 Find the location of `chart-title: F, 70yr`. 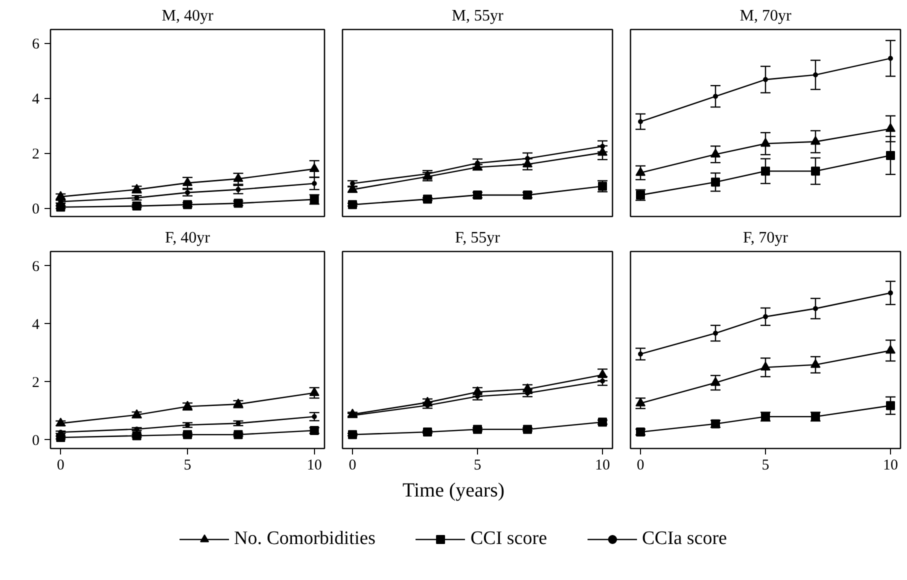

chart-title: F, 70yr is located at coordinates (766, 238).